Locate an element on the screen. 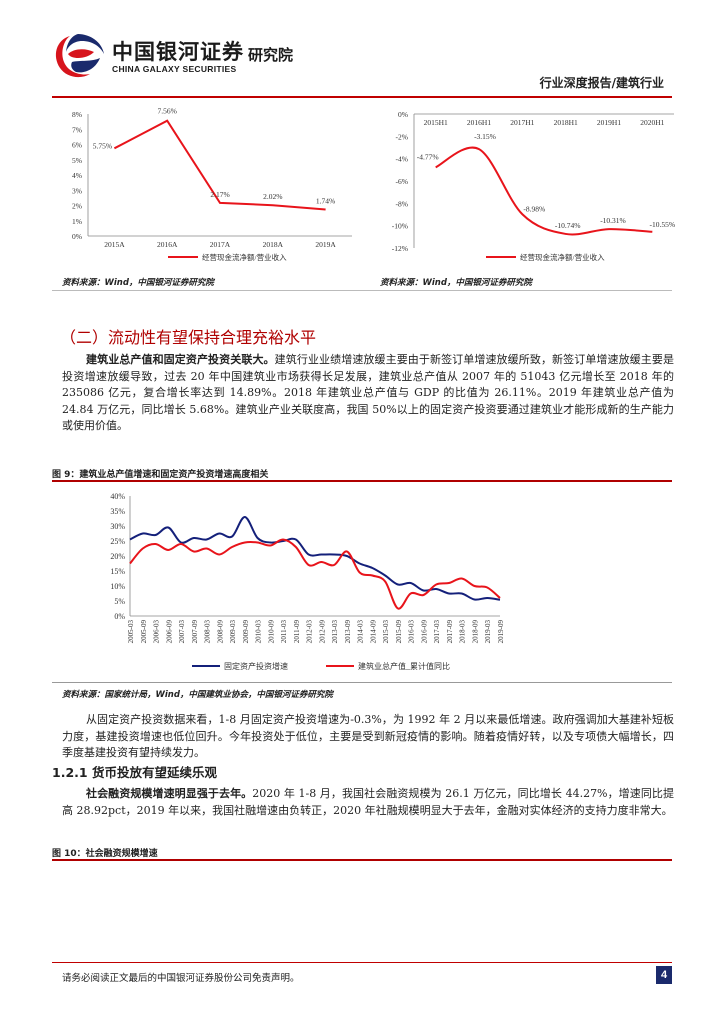  x-tick-label: 2018A is located at coordinates (273, 244).